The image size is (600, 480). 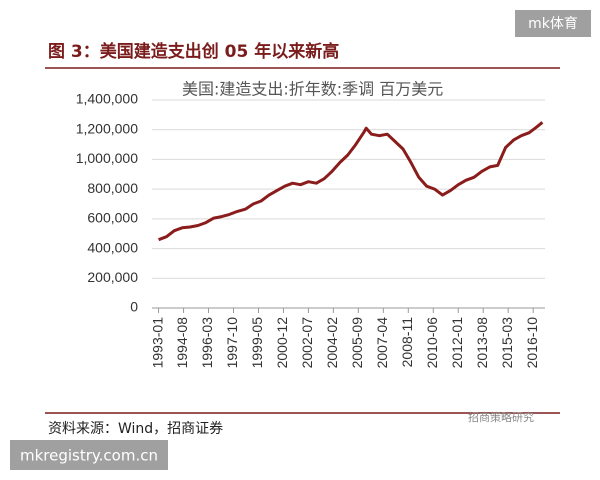 What do you see at coordinates (407, 342) in the screenshot?
I see `x-tick-label: 2008-11` at bounding box center [407, 342].